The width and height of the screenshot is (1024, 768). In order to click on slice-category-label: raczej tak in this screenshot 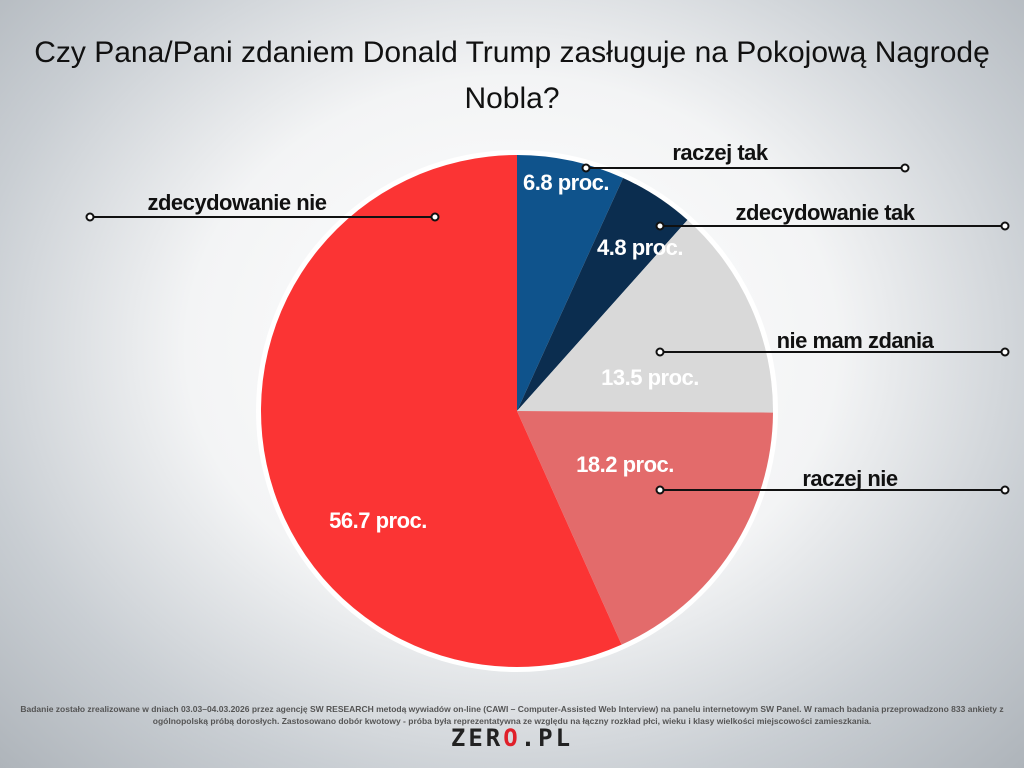, I will do `click(720, 152)`.